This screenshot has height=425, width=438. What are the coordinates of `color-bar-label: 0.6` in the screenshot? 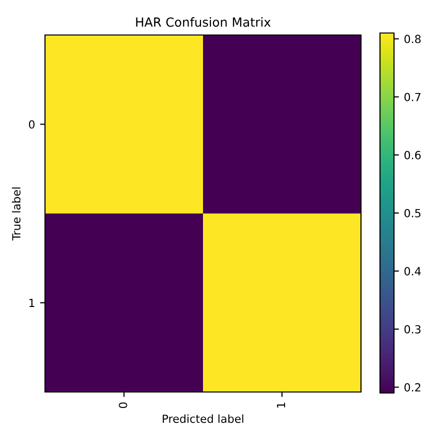 It's located at (412, 155).